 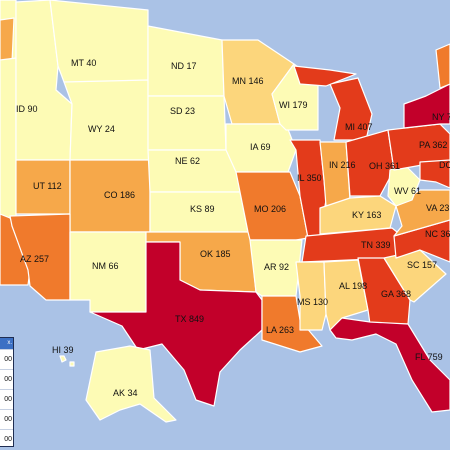 I want to click on label-nm: NM 66, so click(x=105, y=266).